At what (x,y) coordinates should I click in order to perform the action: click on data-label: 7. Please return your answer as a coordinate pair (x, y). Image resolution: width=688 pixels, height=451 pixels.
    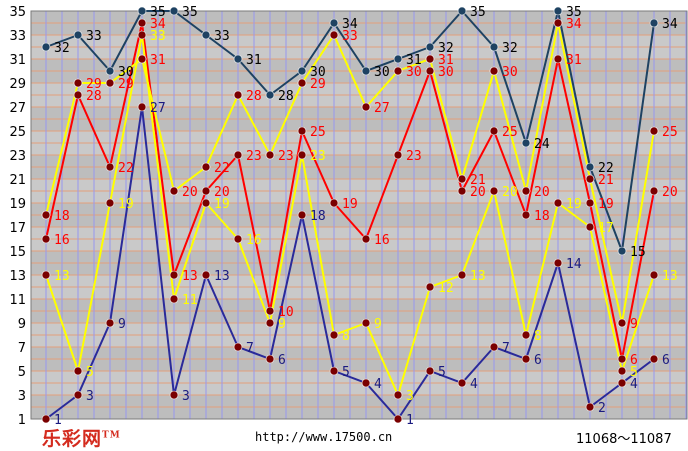
    Looking at the image, I should click on (506, 348).